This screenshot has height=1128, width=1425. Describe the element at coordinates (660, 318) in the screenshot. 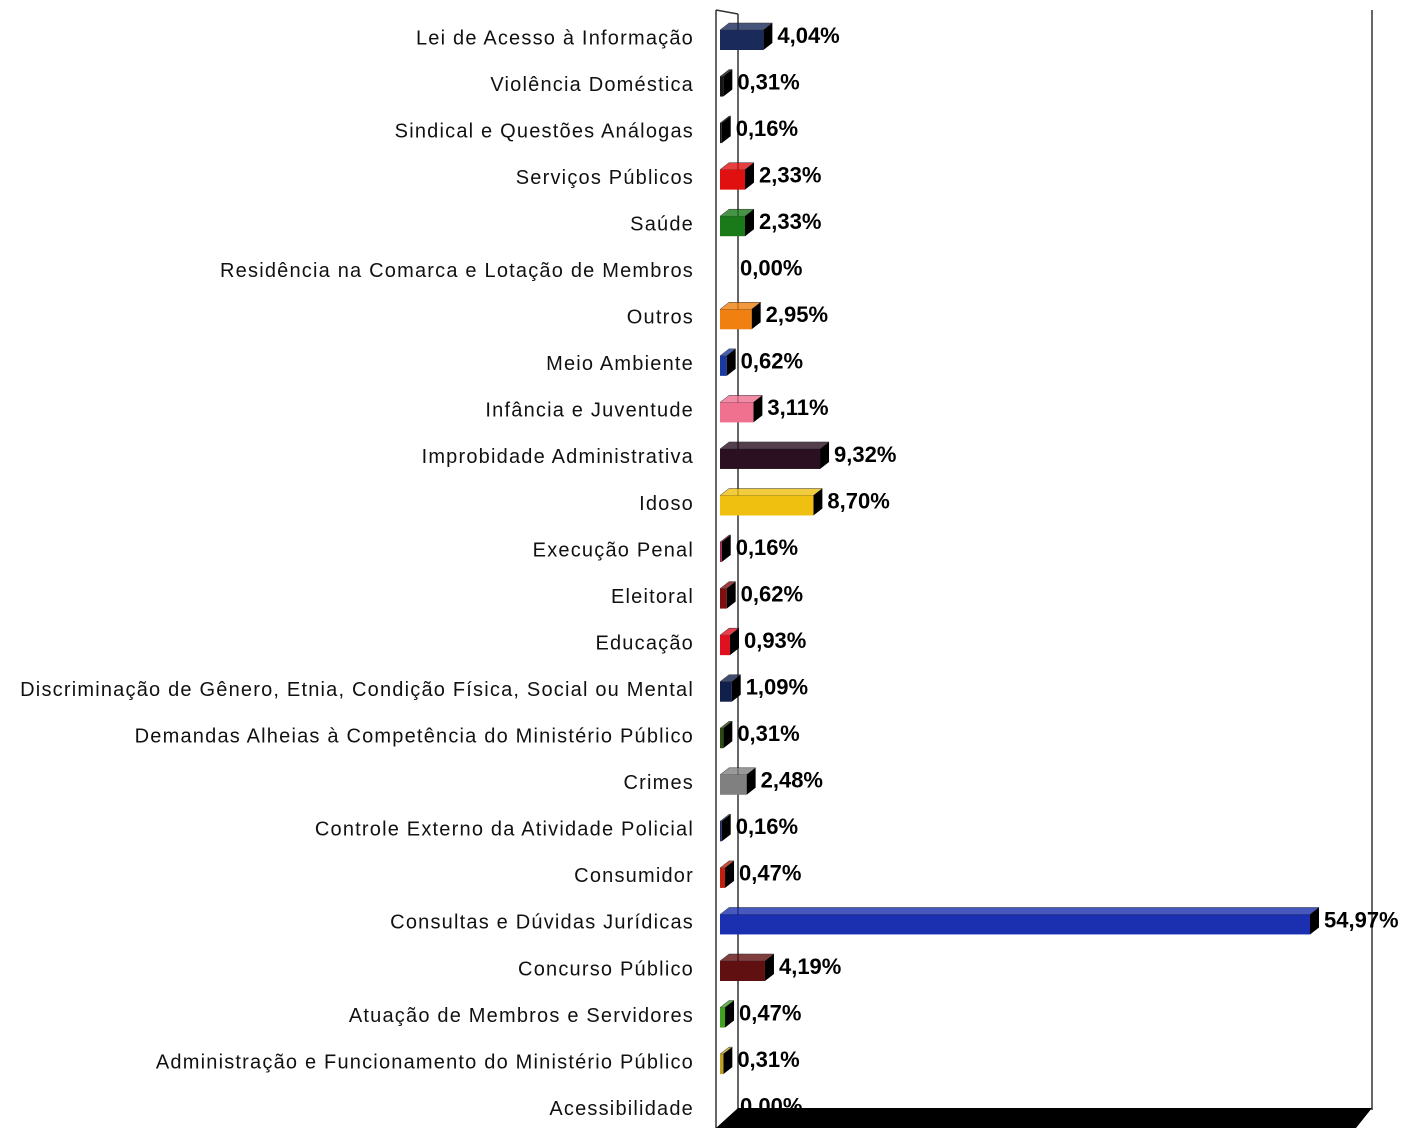

I see `category-label: Outros` at that location.